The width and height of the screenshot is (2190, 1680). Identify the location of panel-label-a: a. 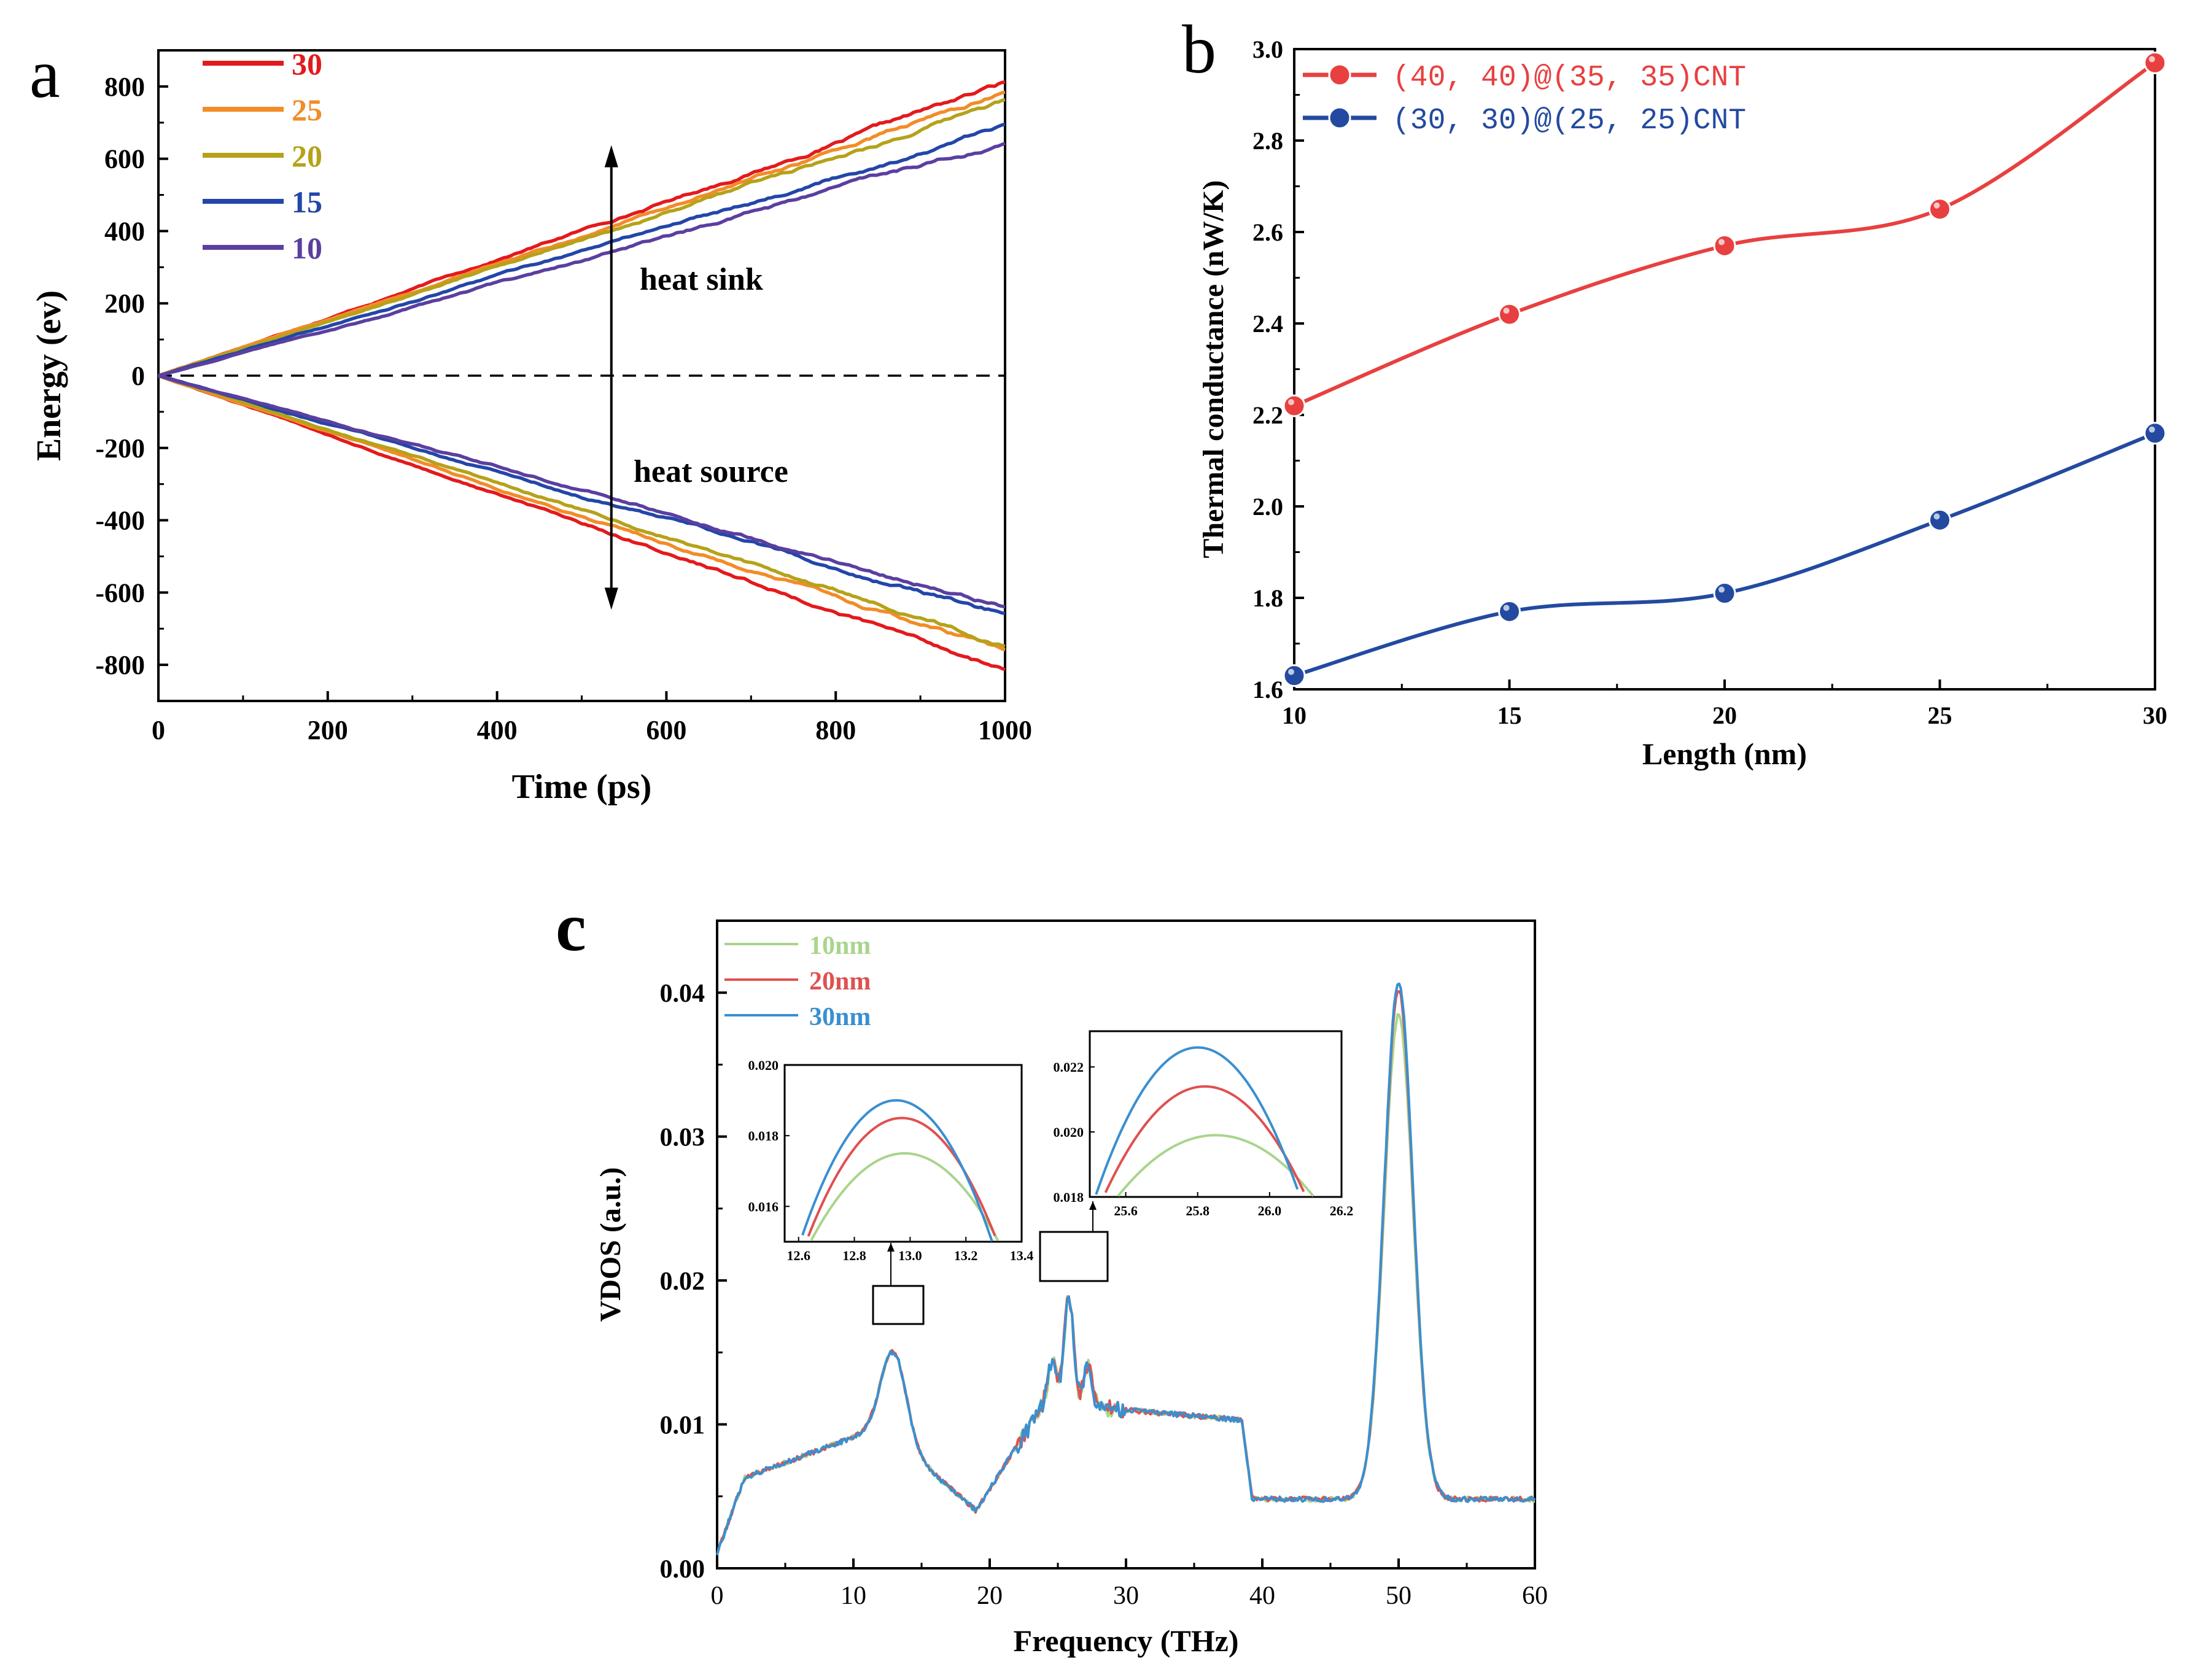
(45, 74).